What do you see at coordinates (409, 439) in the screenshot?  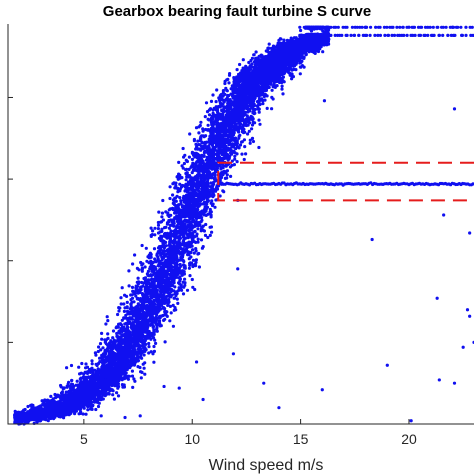 I see `x-tick-label: 20` at bounding box center [409, 439].